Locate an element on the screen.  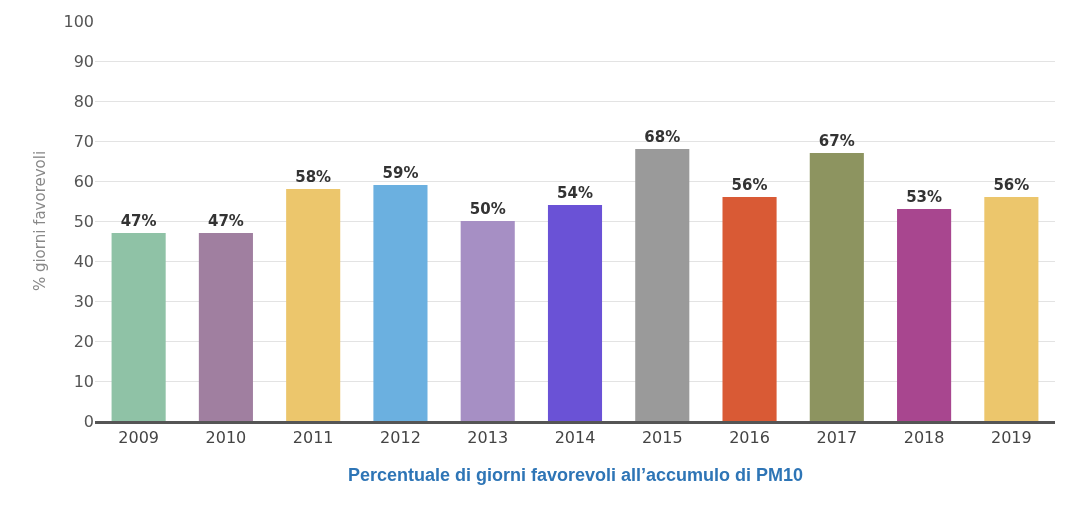
data-label: 50% is located at coordinates (487, 209).